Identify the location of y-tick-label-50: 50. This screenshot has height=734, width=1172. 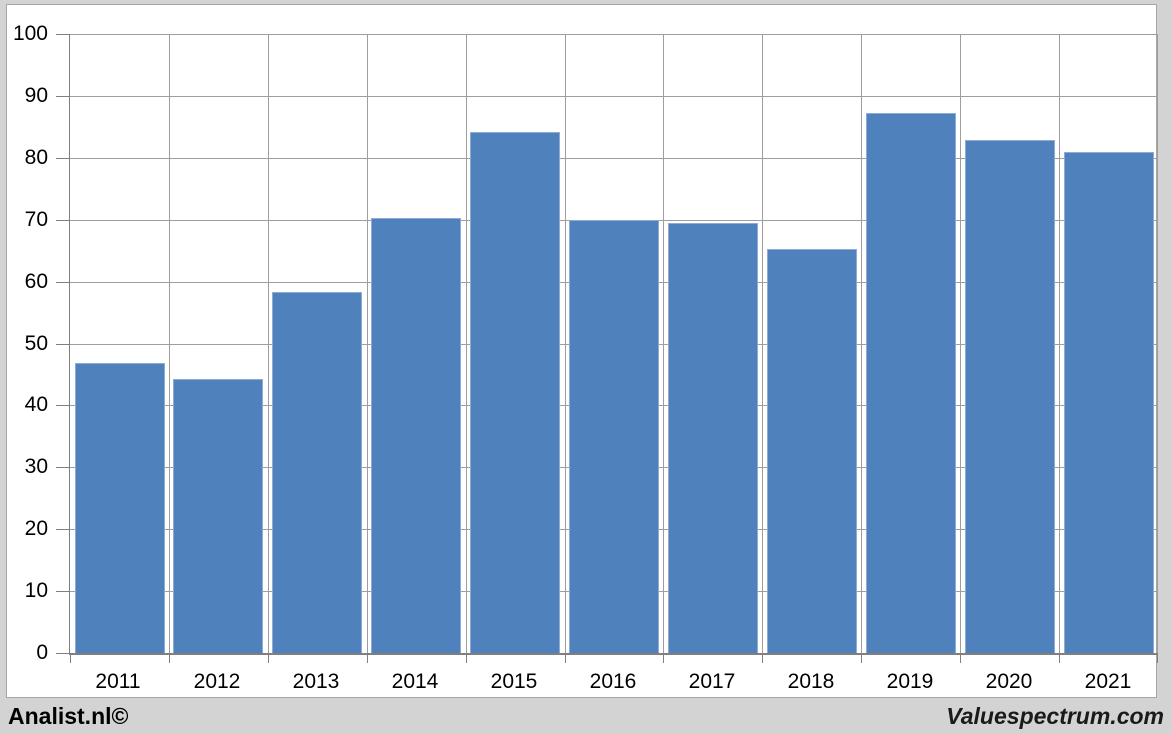
(36, 343).